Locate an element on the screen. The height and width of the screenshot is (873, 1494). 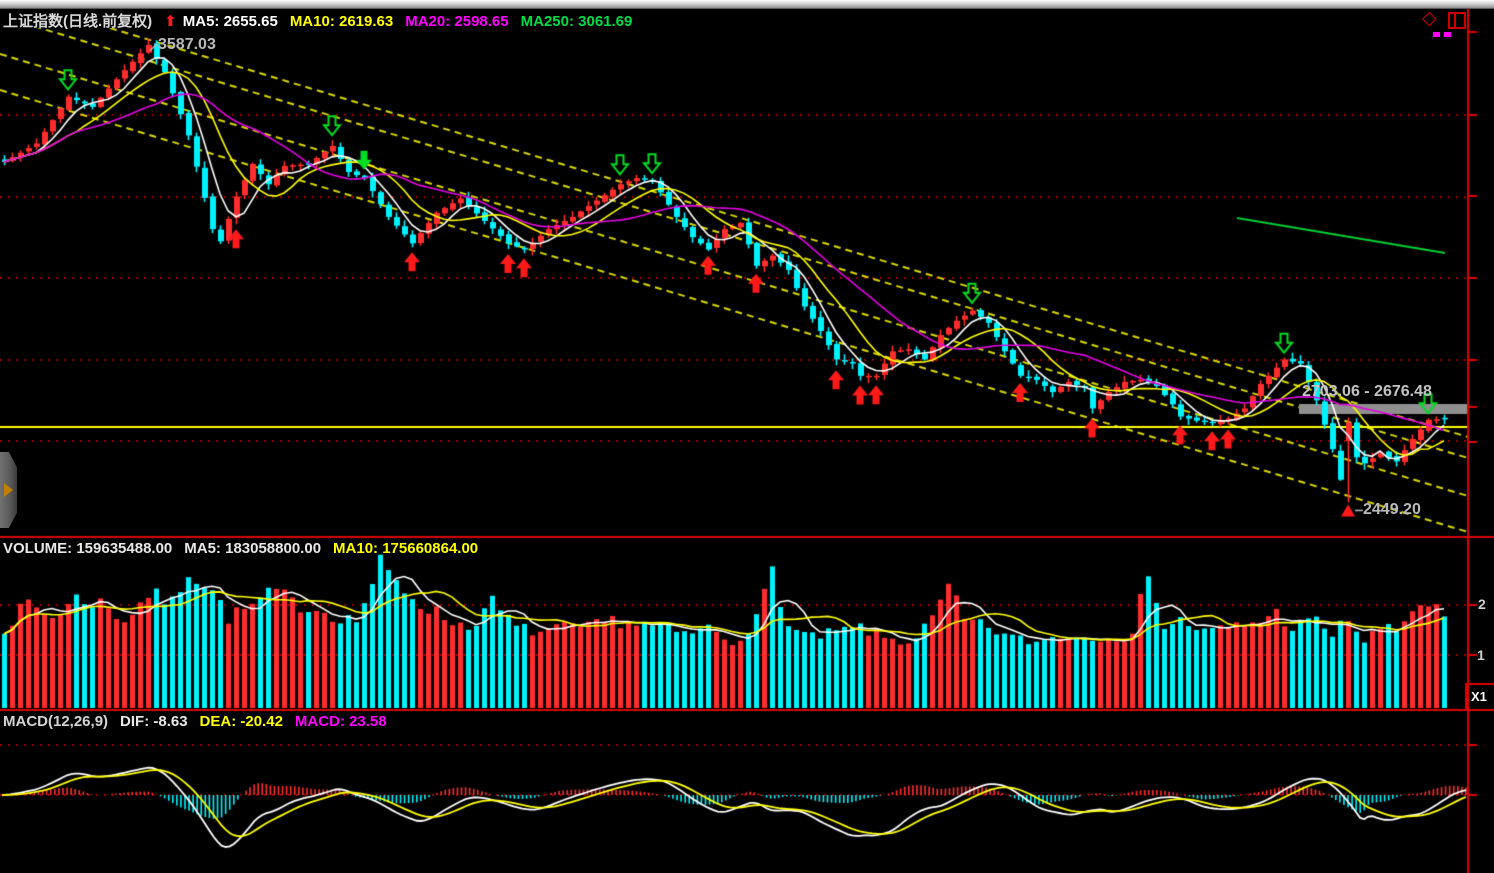
volume-axis-tick-upper: 2 is located at coordinates (1482, 604).